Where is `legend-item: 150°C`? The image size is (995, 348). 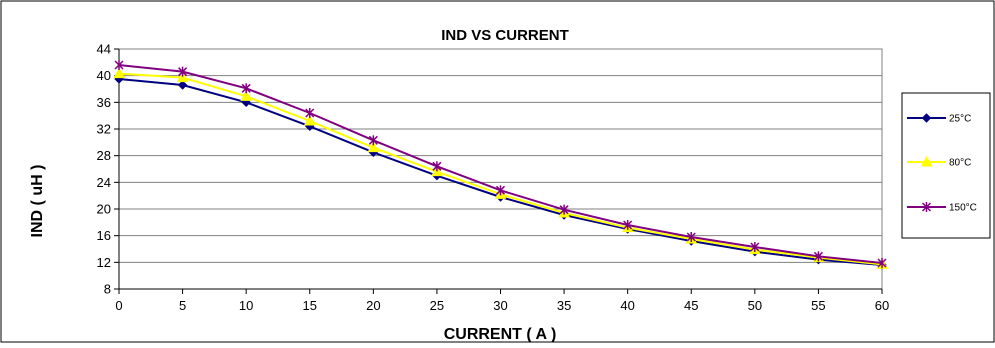
legend-item: 150°C is located at coordinates (942, 208).